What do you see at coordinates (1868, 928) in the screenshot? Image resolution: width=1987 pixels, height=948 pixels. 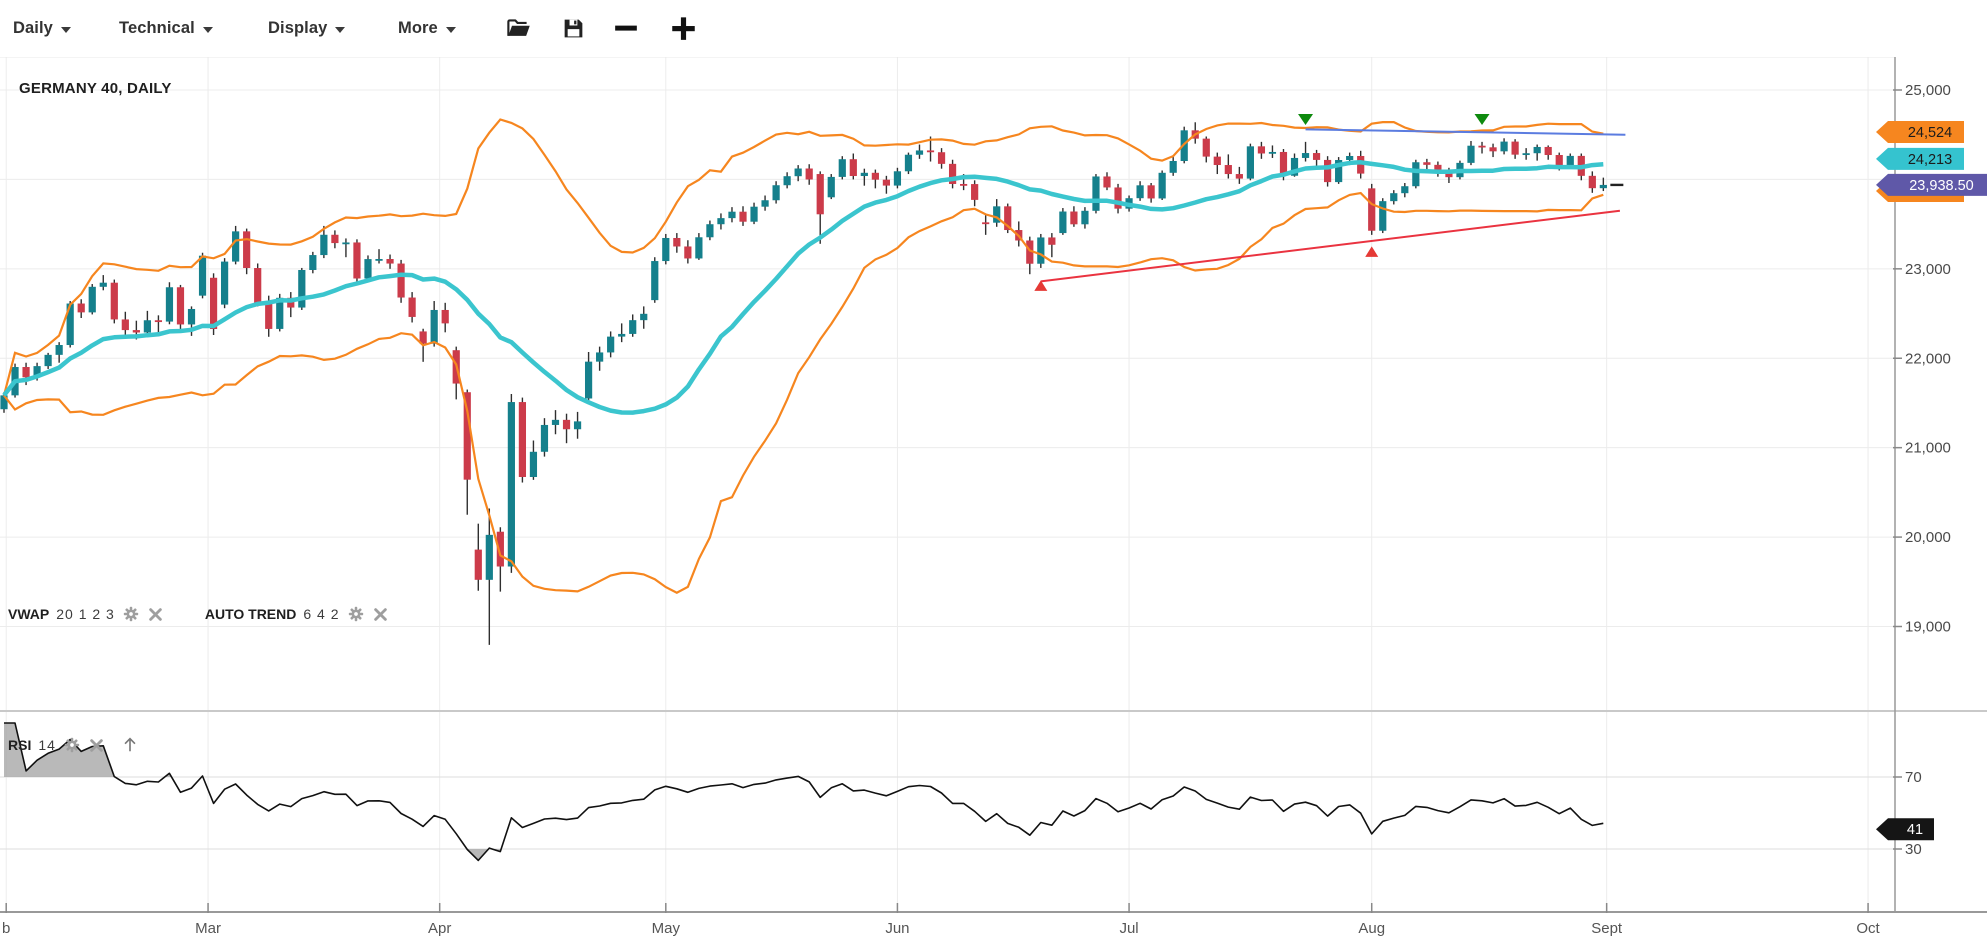 I see `month-axis-label: Oct` at bounding box center [1868, 928].